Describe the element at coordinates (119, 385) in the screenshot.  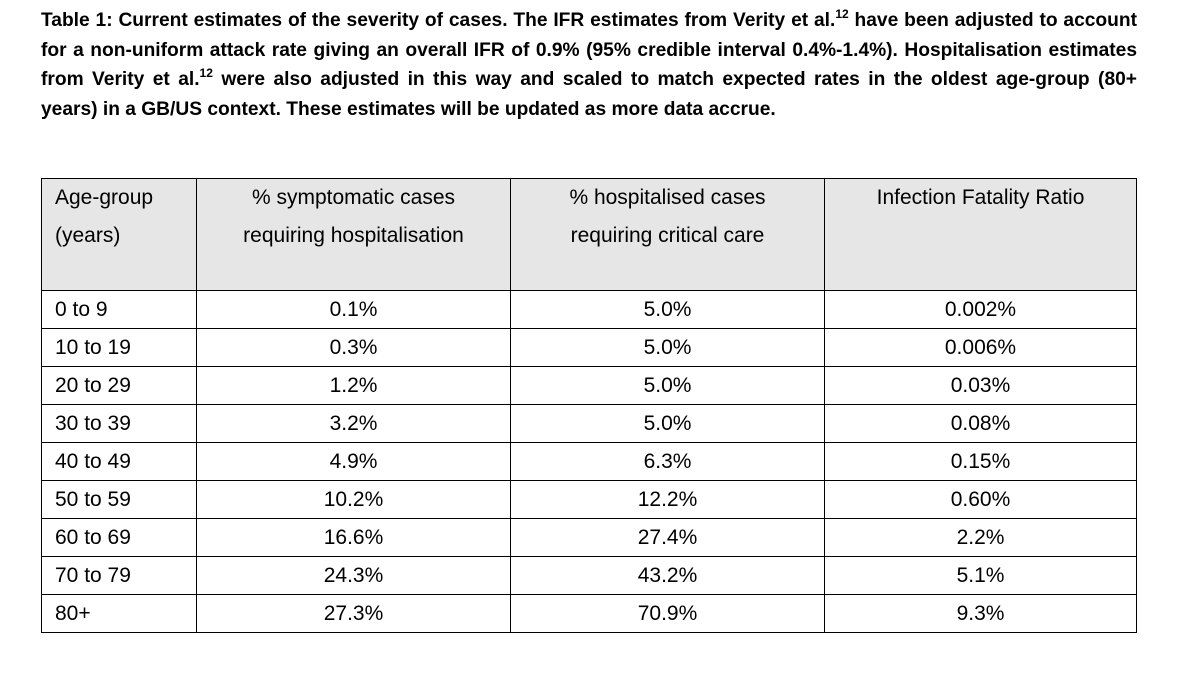
I see `cell-age-group: 20 to 29` at that location.